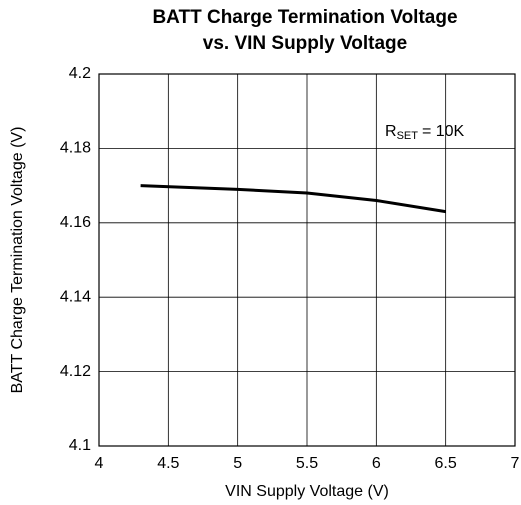  I want to click on y-tick-label: 4.16, so click(75, 222).